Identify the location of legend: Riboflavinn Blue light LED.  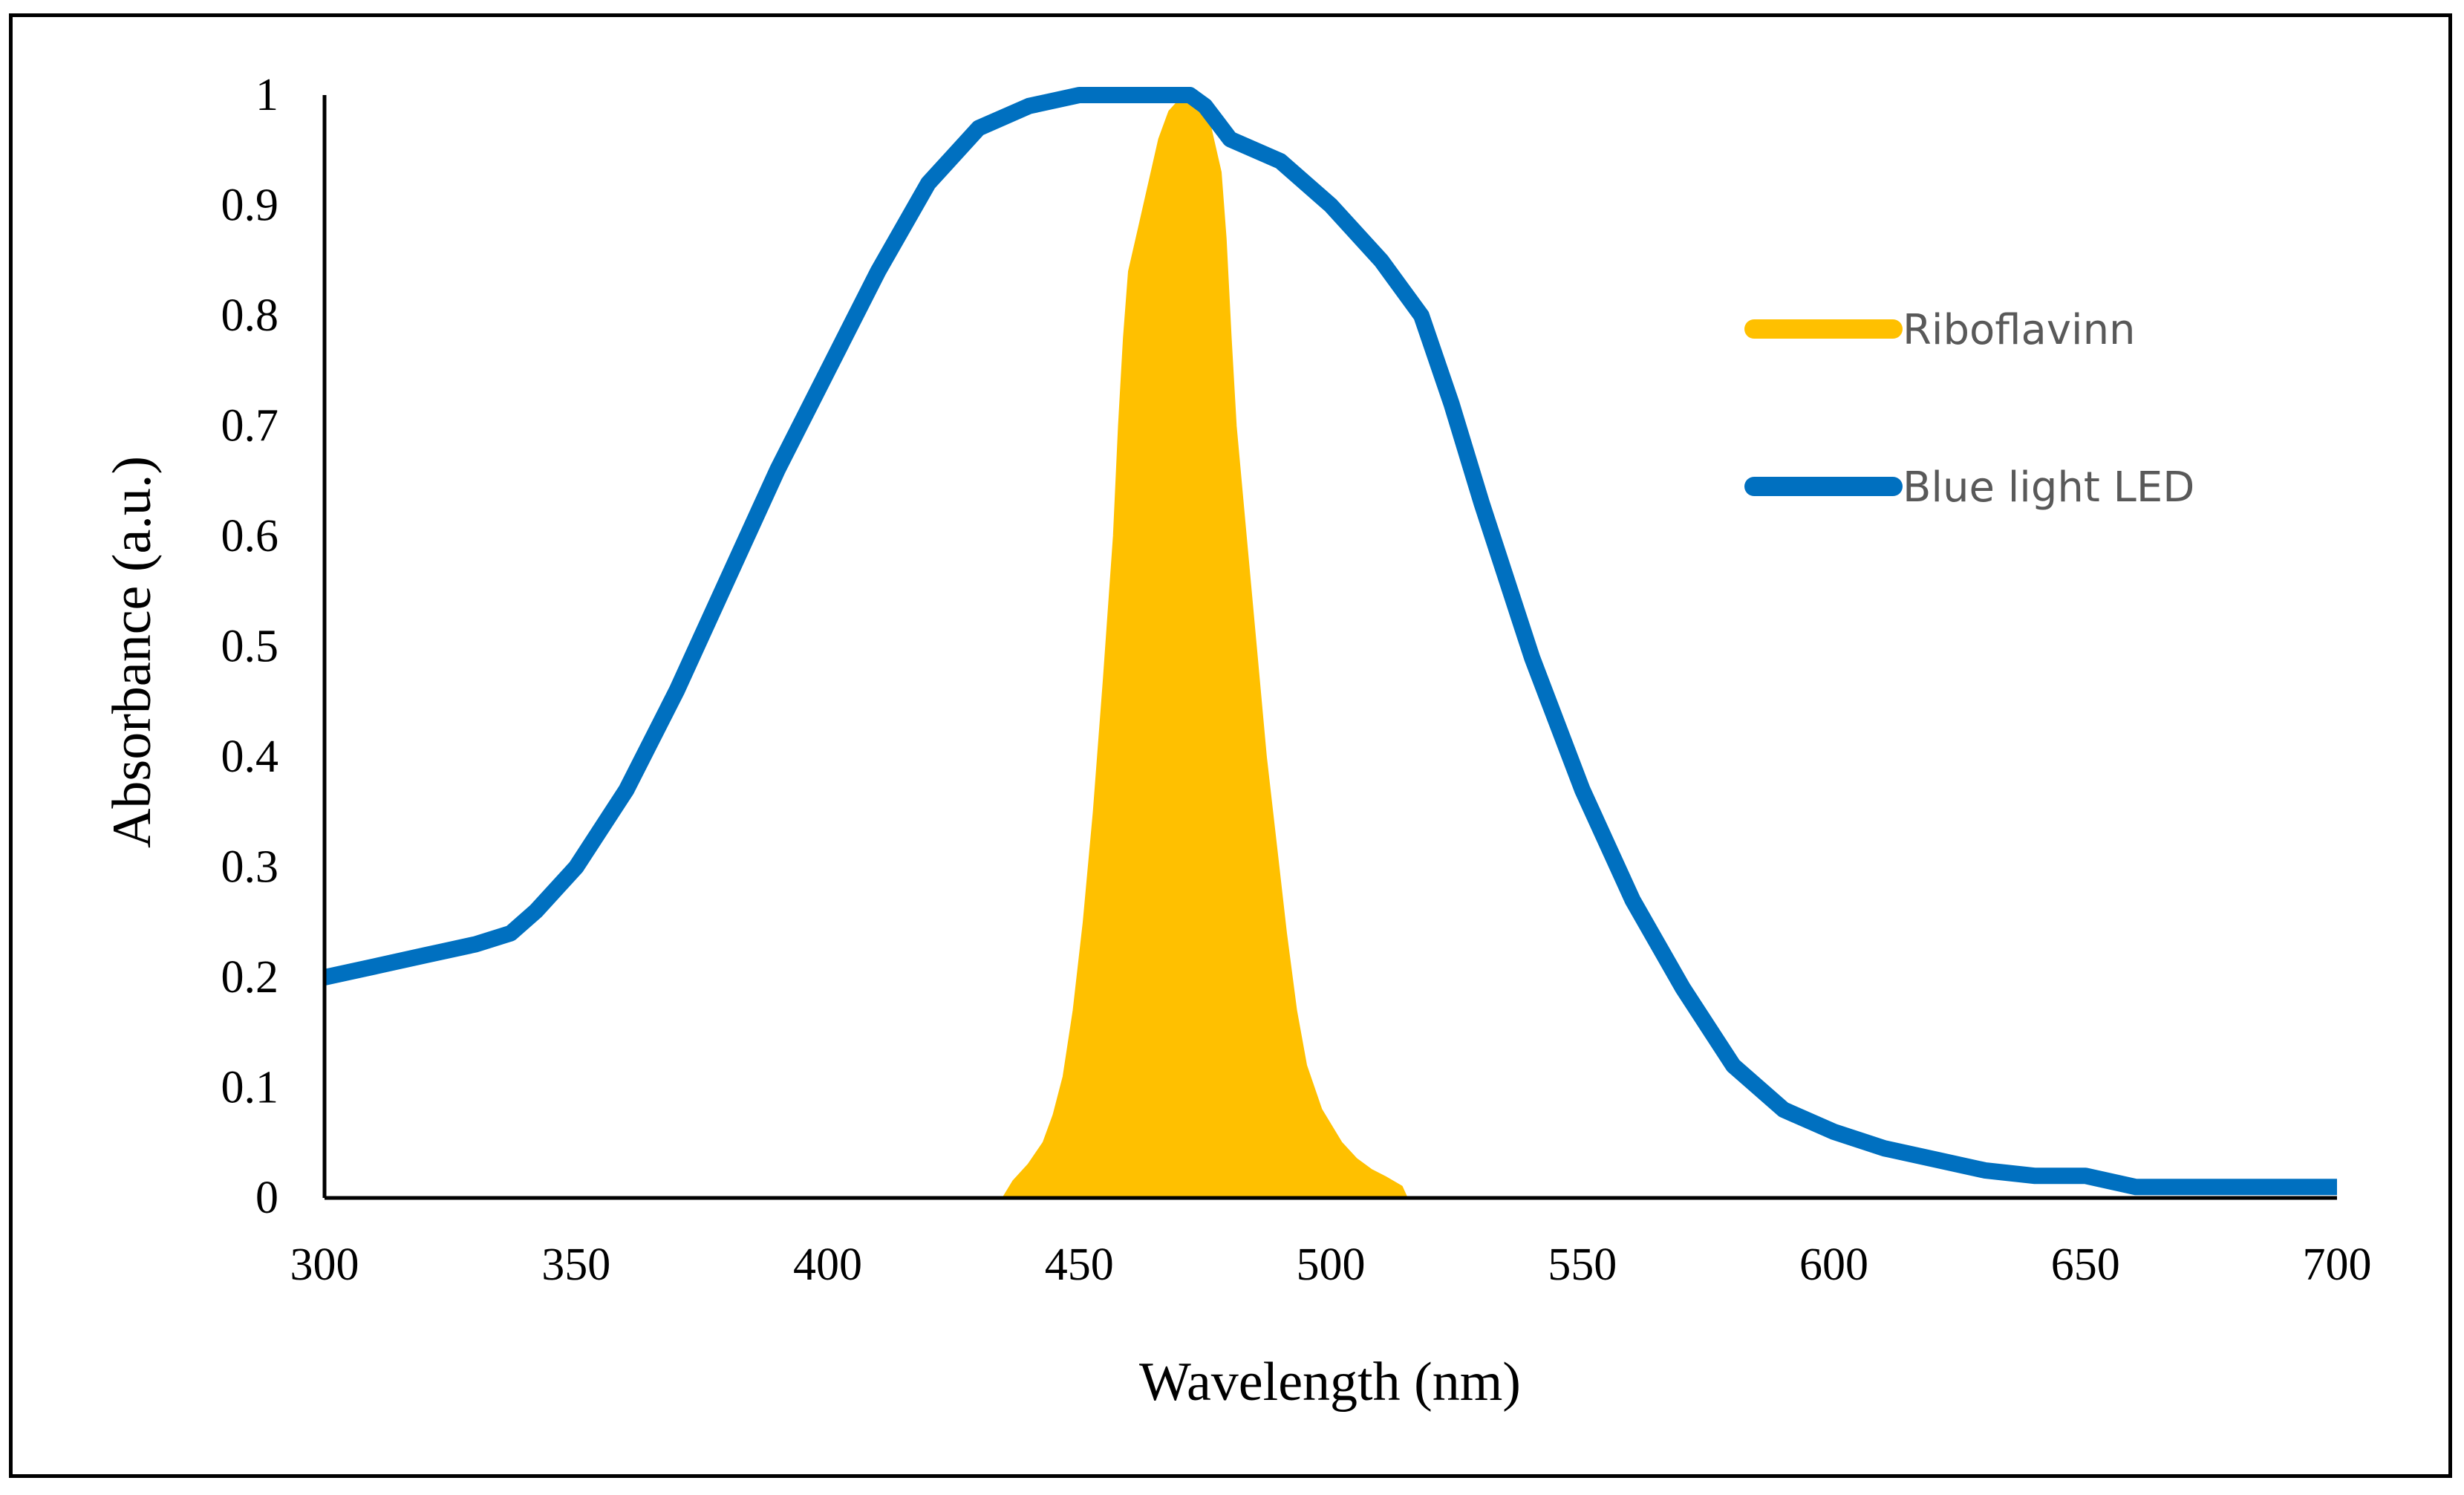
(1969, 409).